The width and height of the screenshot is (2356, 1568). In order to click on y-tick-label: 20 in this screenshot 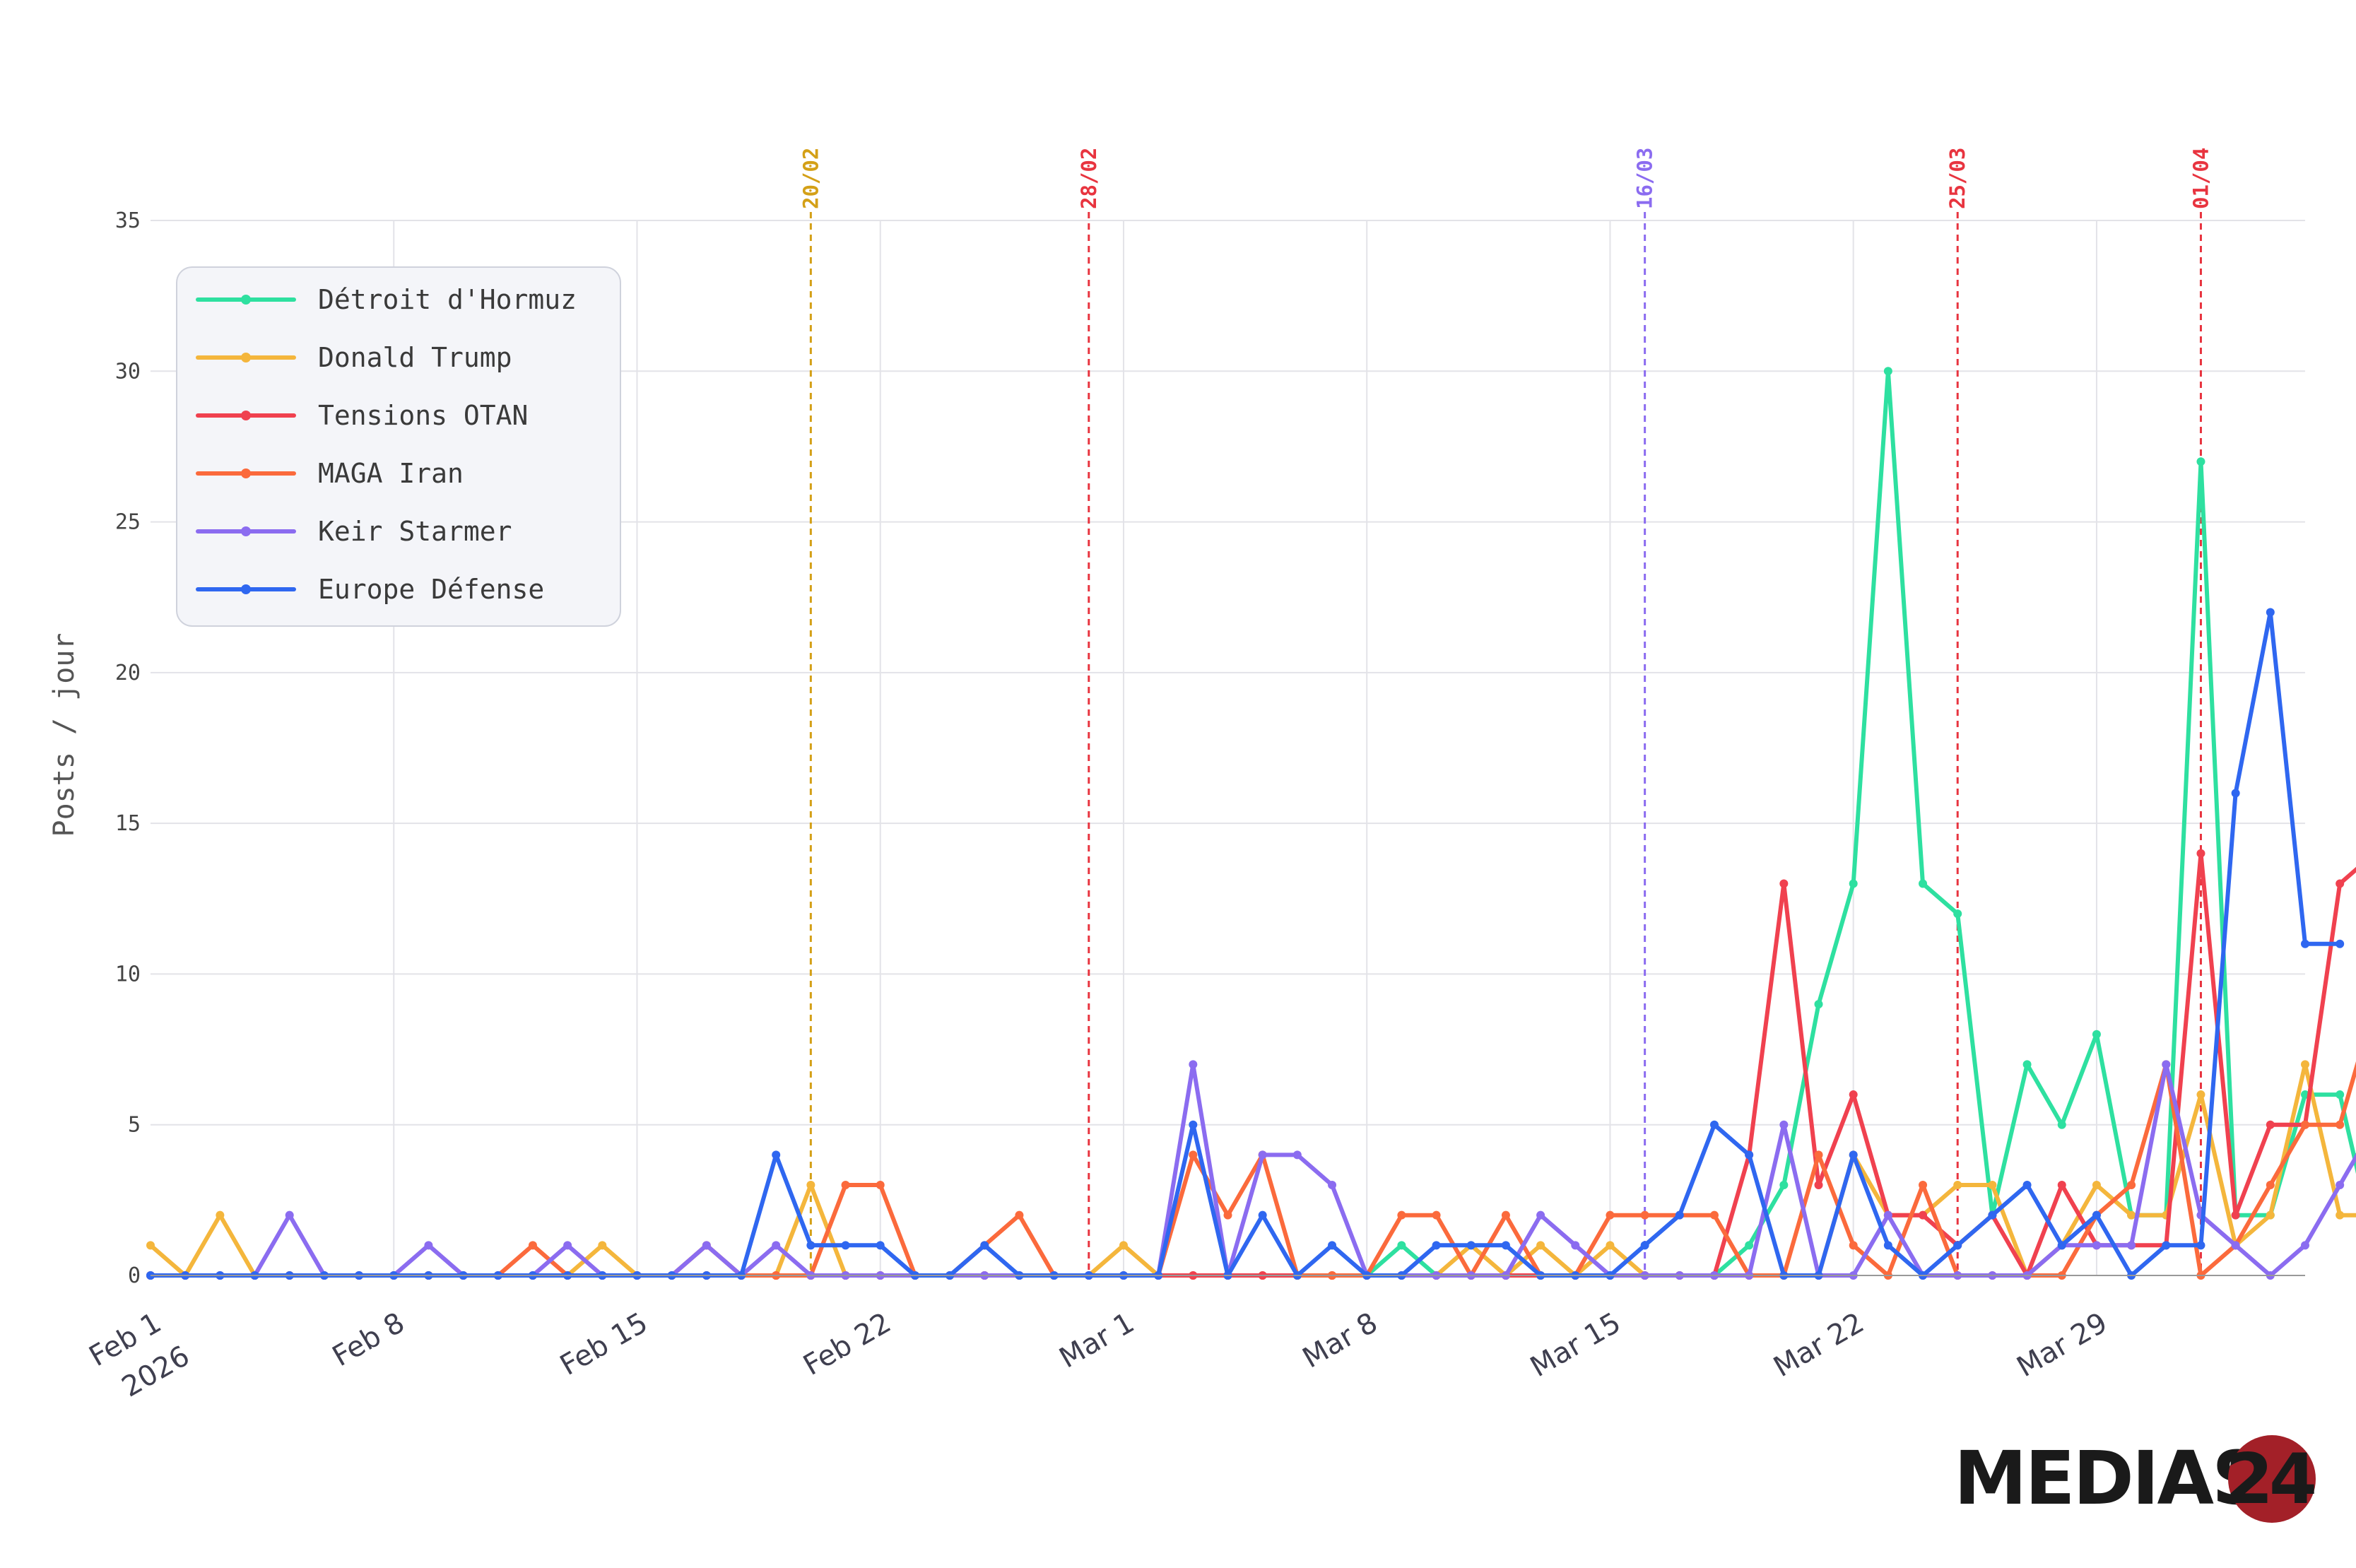, I will do `click(128, 673)`.